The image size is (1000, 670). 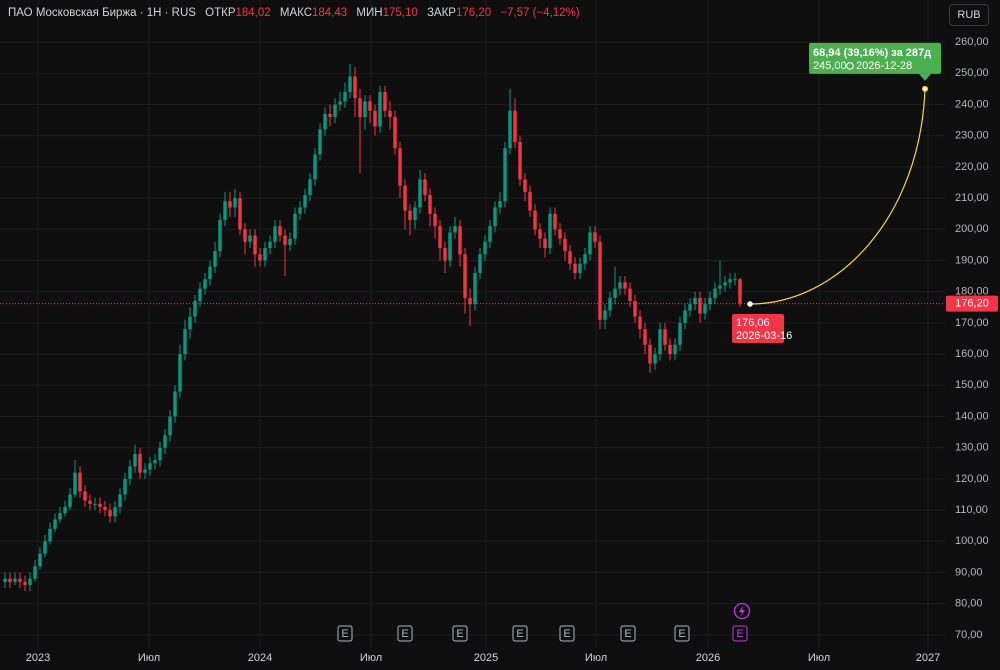 What do you see at coordinates (969, 635) in the screenshot?
I see `y-tick-label: 70,00` at bounding box center [969, 635].